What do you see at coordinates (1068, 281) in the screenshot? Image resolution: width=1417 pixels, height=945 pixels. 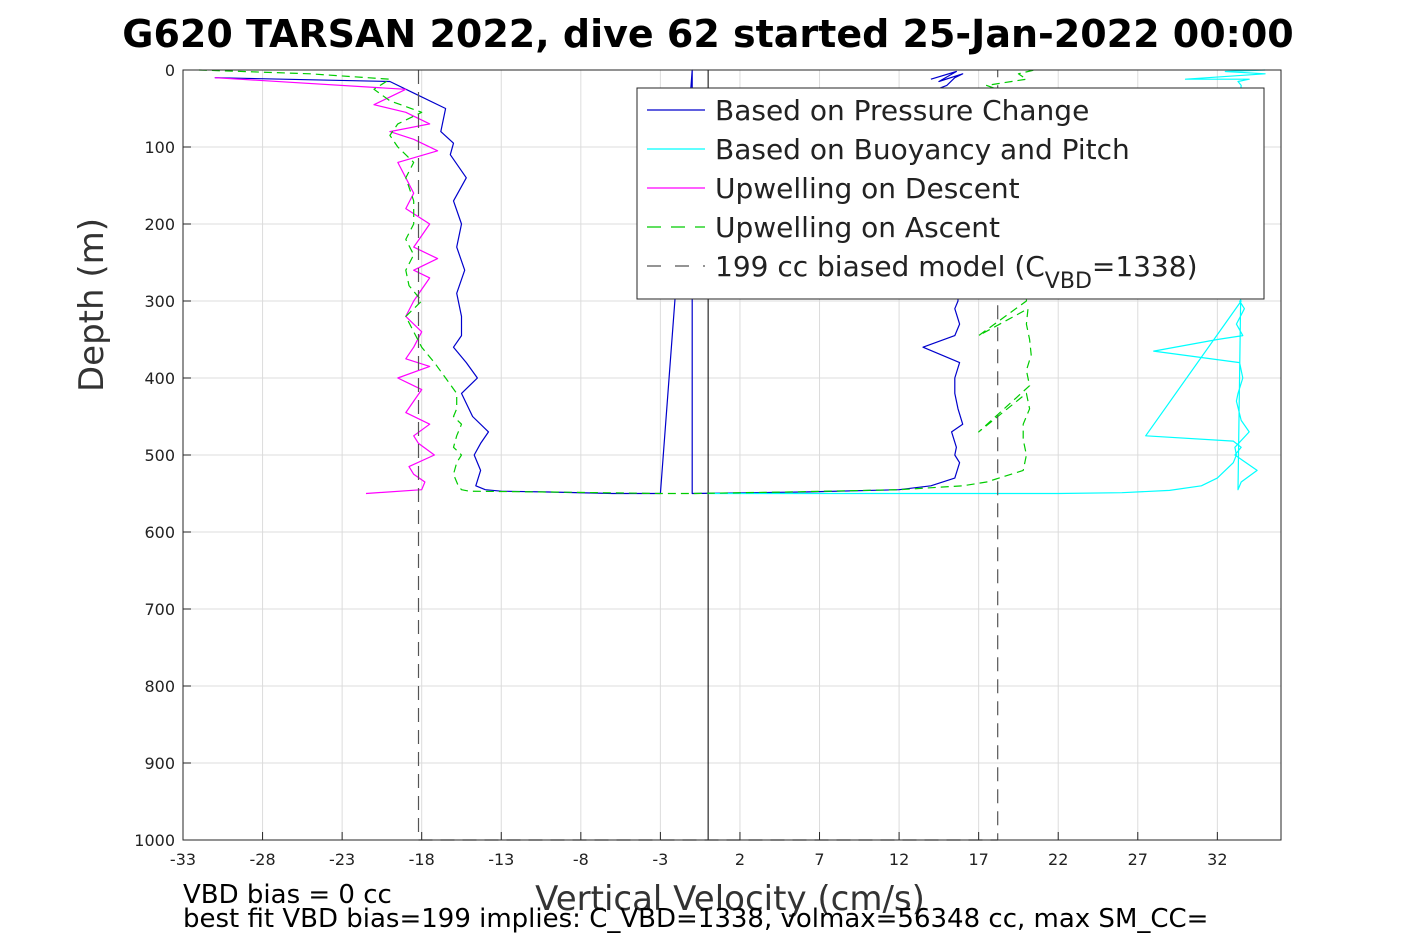 I see `legend-label-subscript: VBD` at bounding box center [1068, 281].